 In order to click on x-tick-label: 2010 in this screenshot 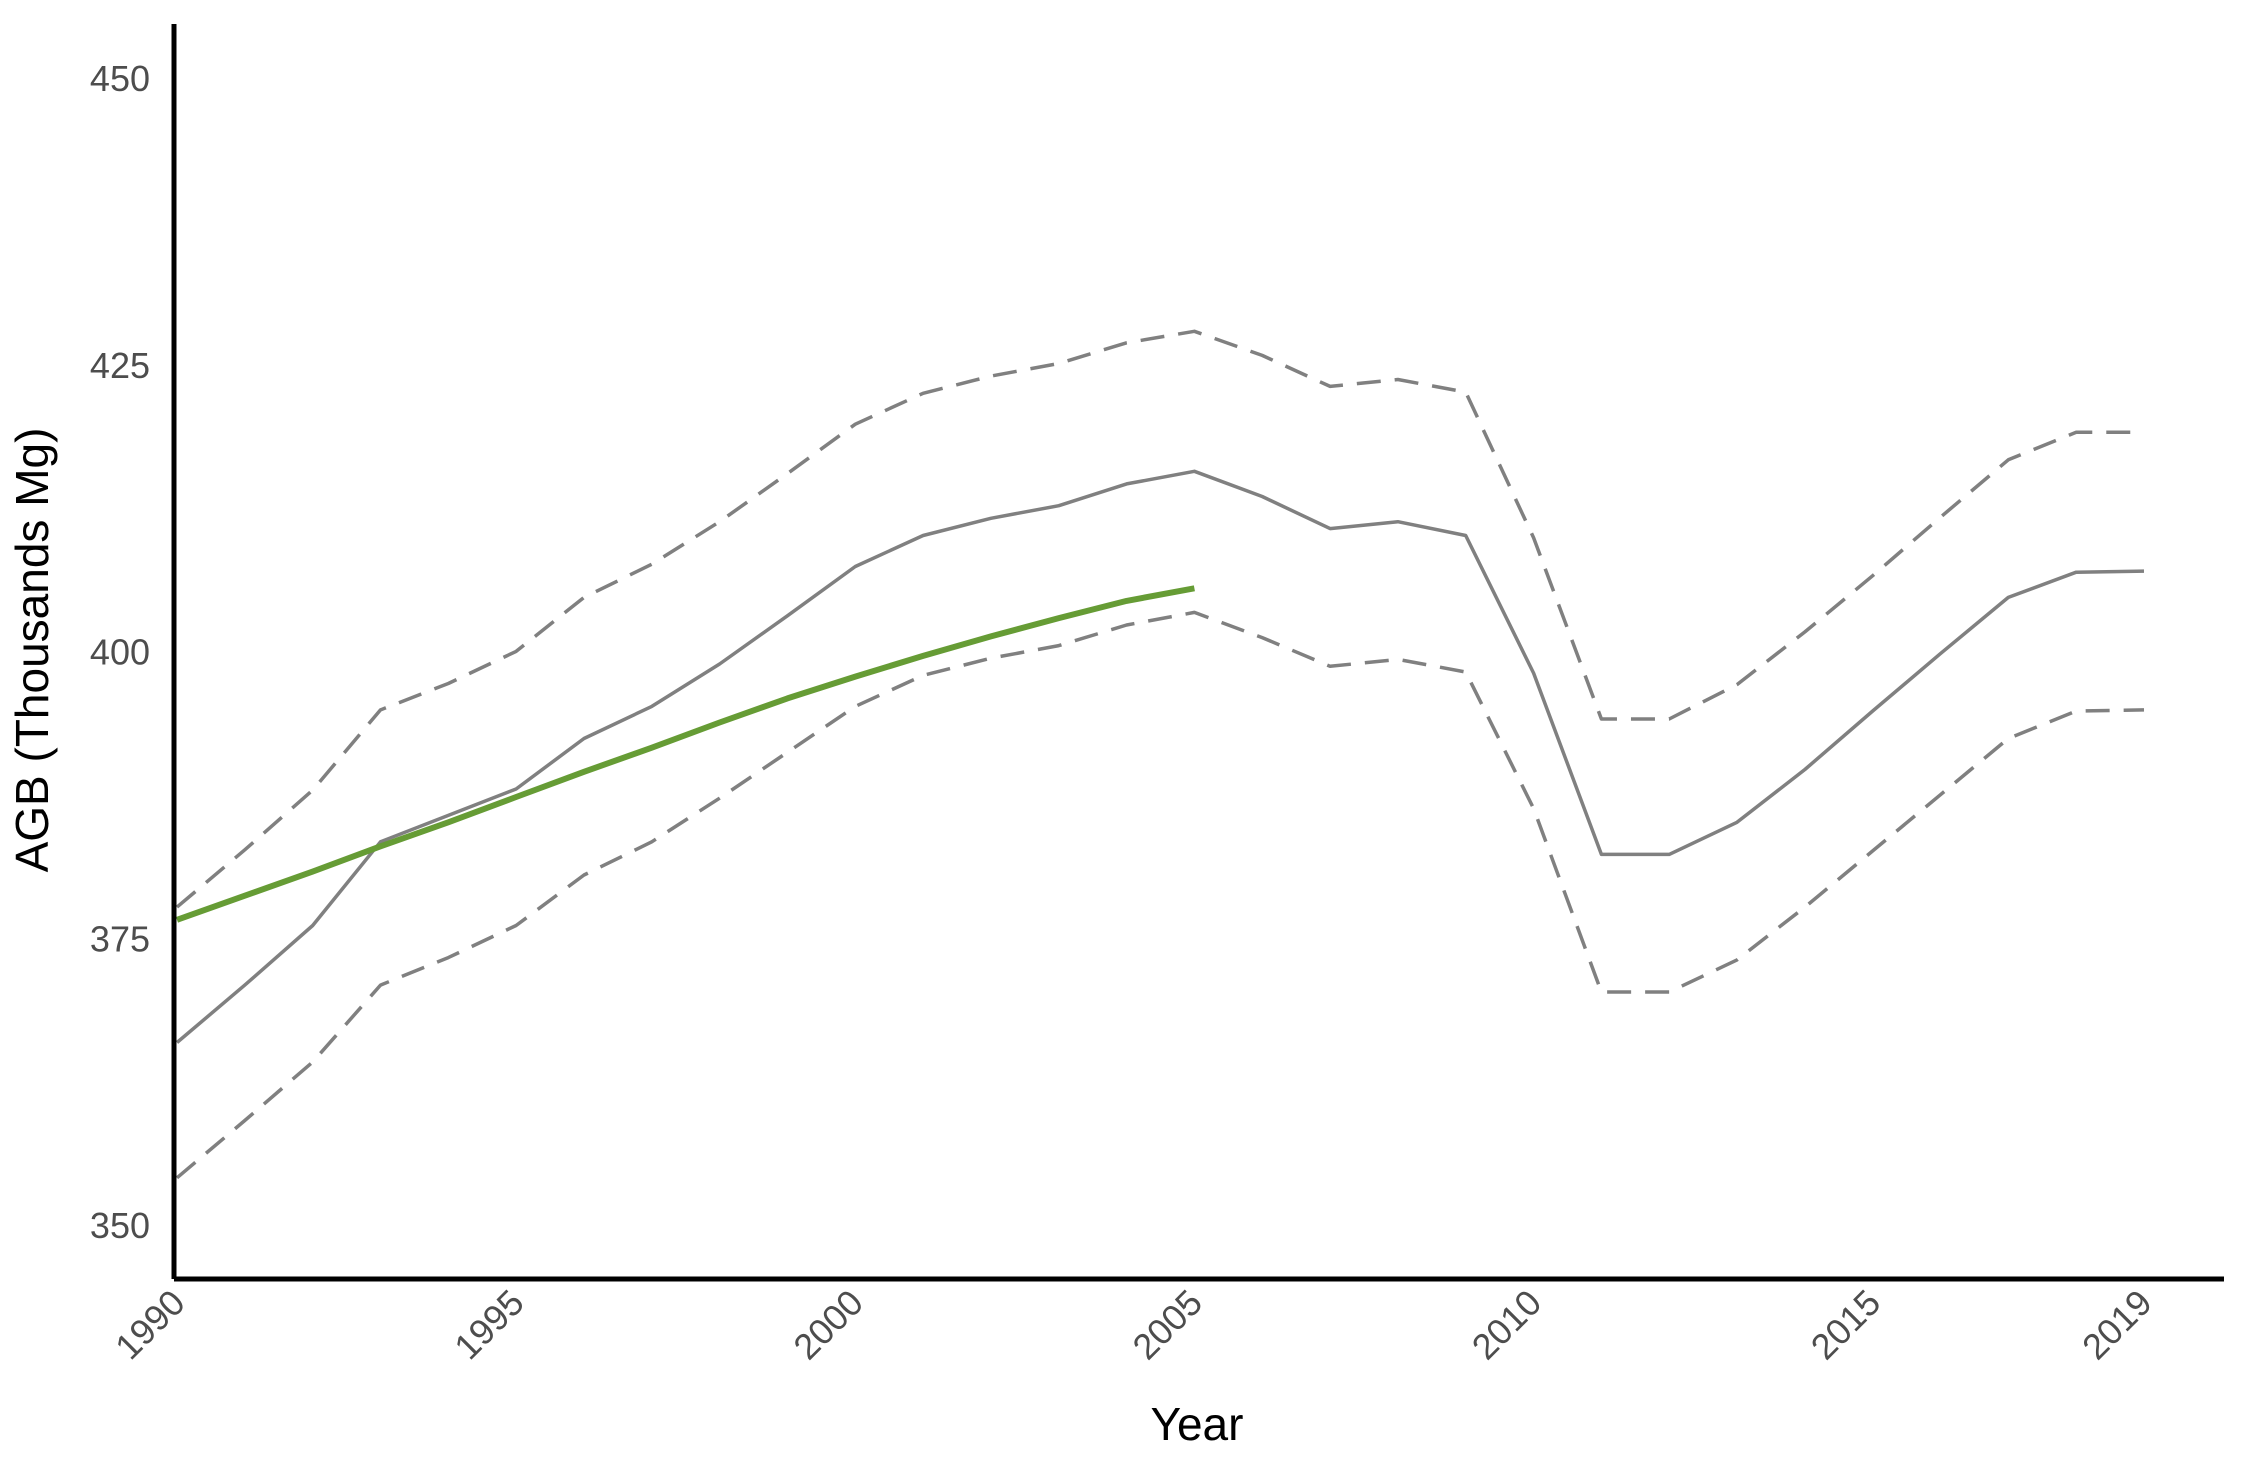, I will do `click(1507, 1325)`.